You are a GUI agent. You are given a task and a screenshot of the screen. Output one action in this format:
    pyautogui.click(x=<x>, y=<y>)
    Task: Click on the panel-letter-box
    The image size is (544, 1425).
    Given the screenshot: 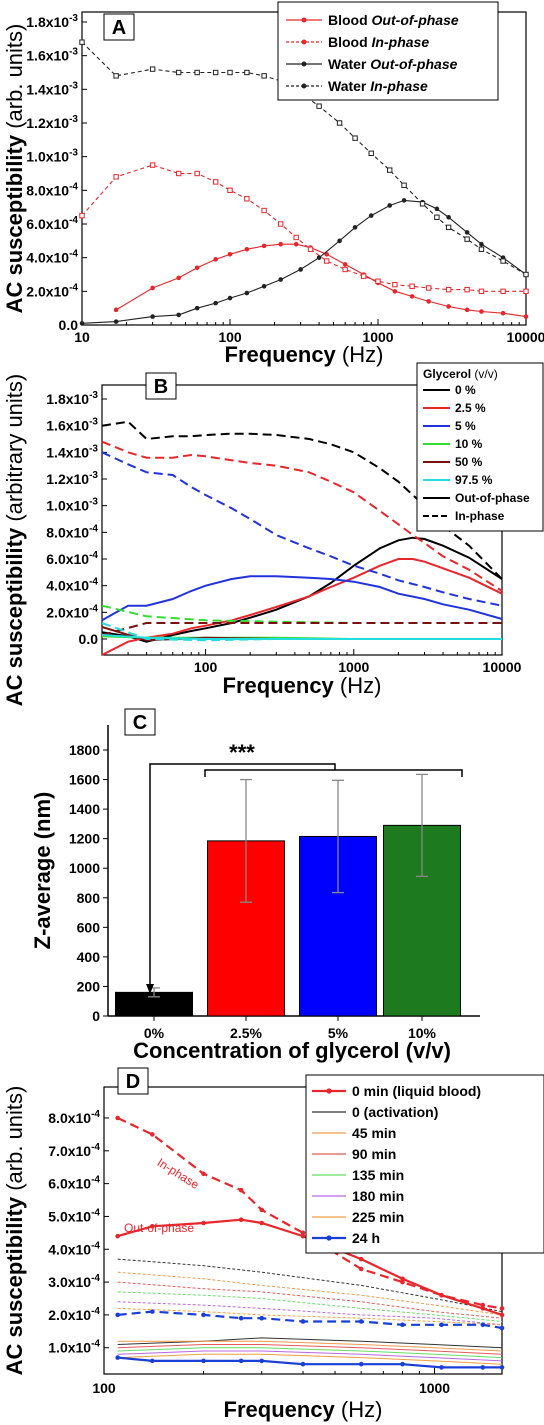 What is the action you would take?
    pyautogui.click(x=140, y=722)
    